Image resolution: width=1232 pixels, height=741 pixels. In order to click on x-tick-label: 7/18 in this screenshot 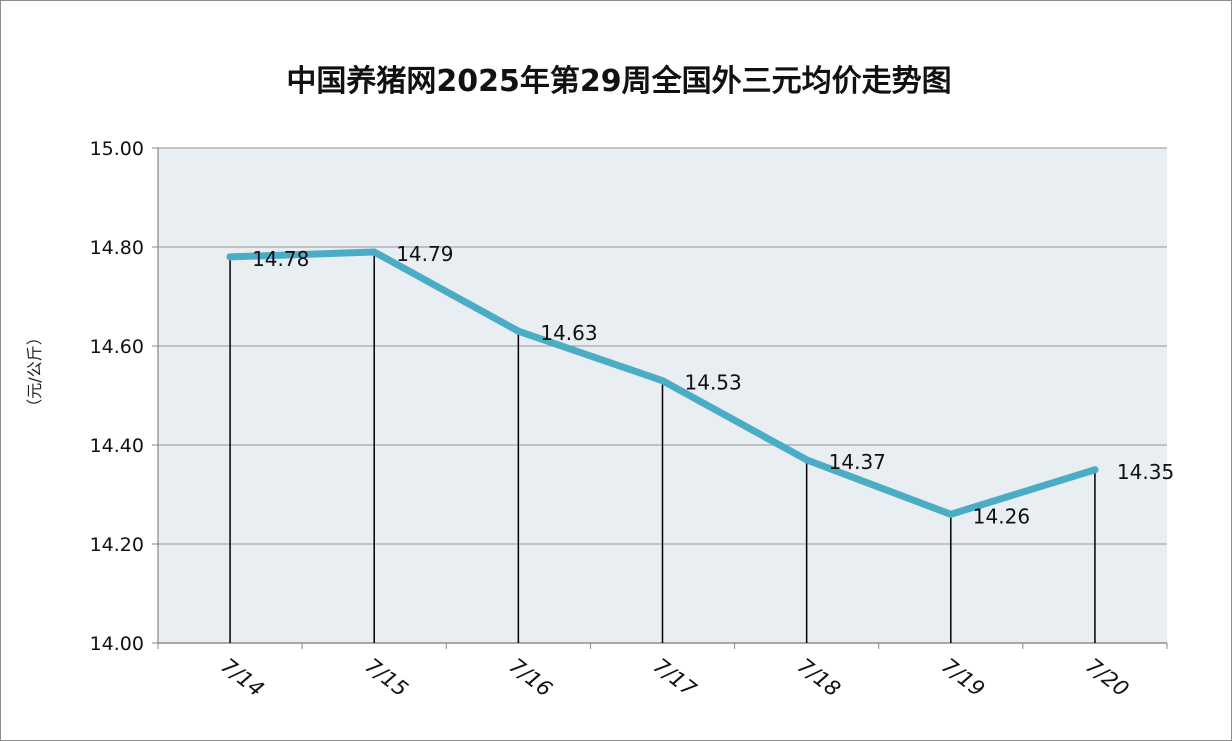, I will do `click(819, 678)`.